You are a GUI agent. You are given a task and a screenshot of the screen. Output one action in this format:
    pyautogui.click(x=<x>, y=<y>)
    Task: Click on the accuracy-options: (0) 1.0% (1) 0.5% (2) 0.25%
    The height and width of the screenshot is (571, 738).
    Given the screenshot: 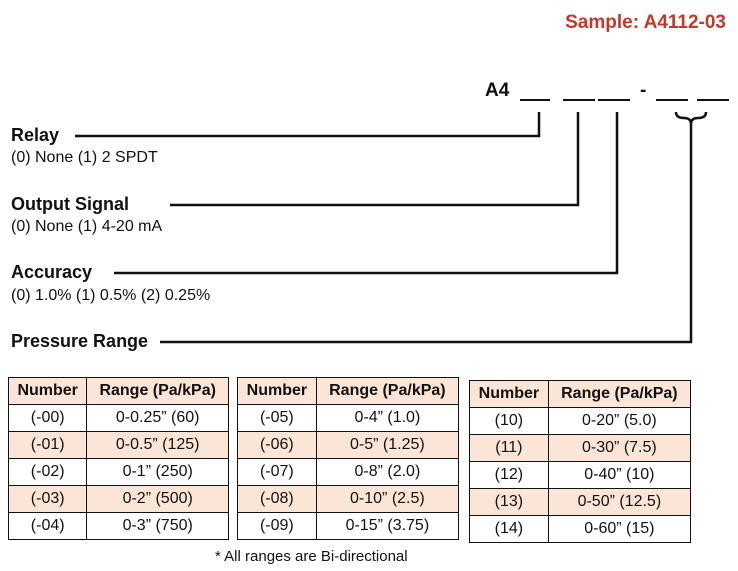 What is the action you would take?
    pyautogui.click(x=111, y=295)
    